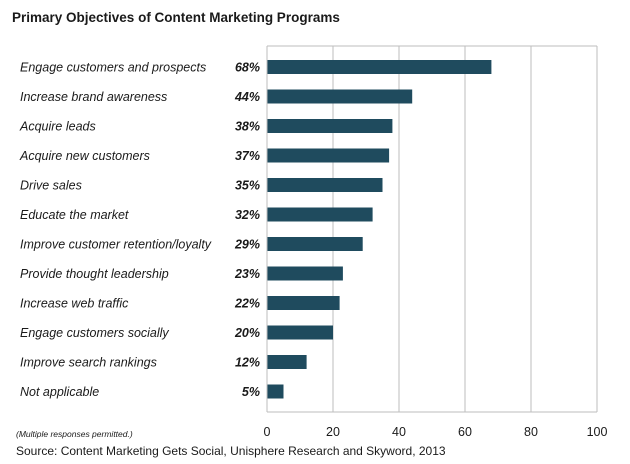 The image size is (630, 464). I want to click on category-label: Educate the market, so click(74, 215).